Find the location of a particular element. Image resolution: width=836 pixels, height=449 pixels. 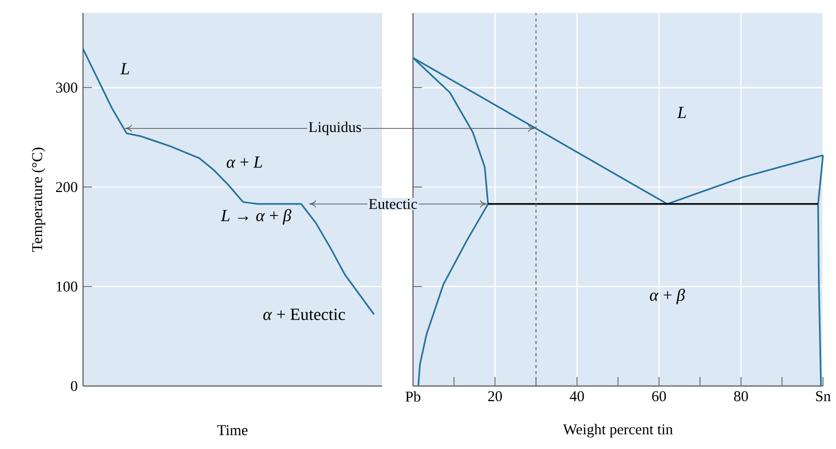

x-tick-label: 80 is located at coordinates (741, 396).